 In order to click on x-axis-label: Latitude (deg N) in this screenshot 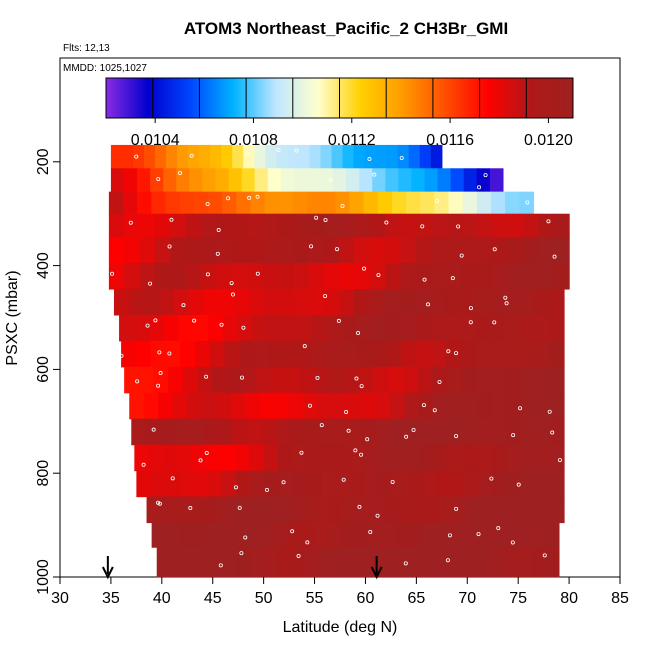, I will do `click(340, 627)`.